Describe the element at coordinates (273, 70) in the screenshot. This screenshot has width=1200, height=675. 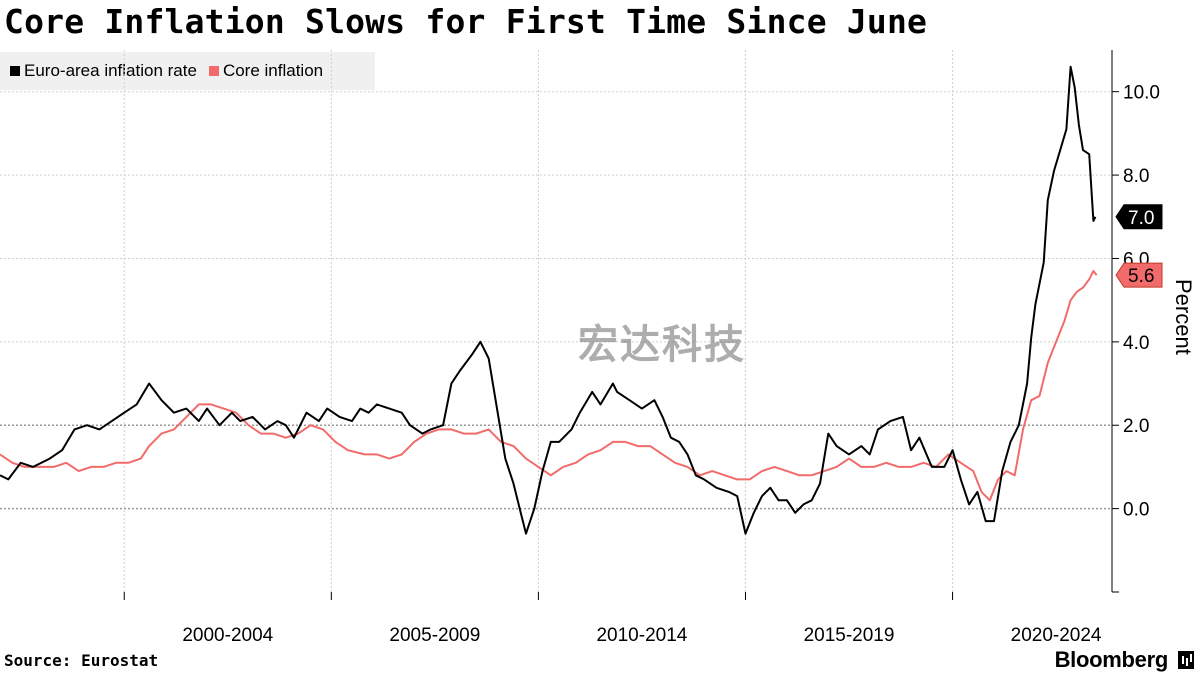
I see `legend-label-core: Core inflation` at that location.